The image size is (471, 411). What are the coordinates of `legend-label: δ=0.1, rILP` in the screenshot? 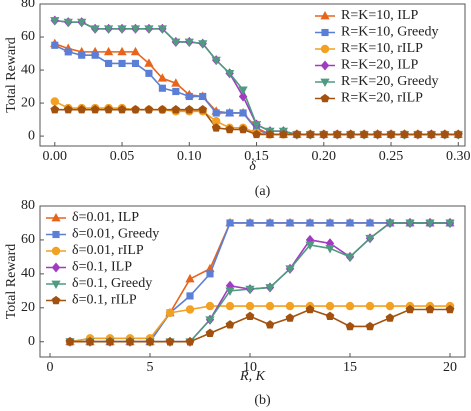 It's located at (104, 300).